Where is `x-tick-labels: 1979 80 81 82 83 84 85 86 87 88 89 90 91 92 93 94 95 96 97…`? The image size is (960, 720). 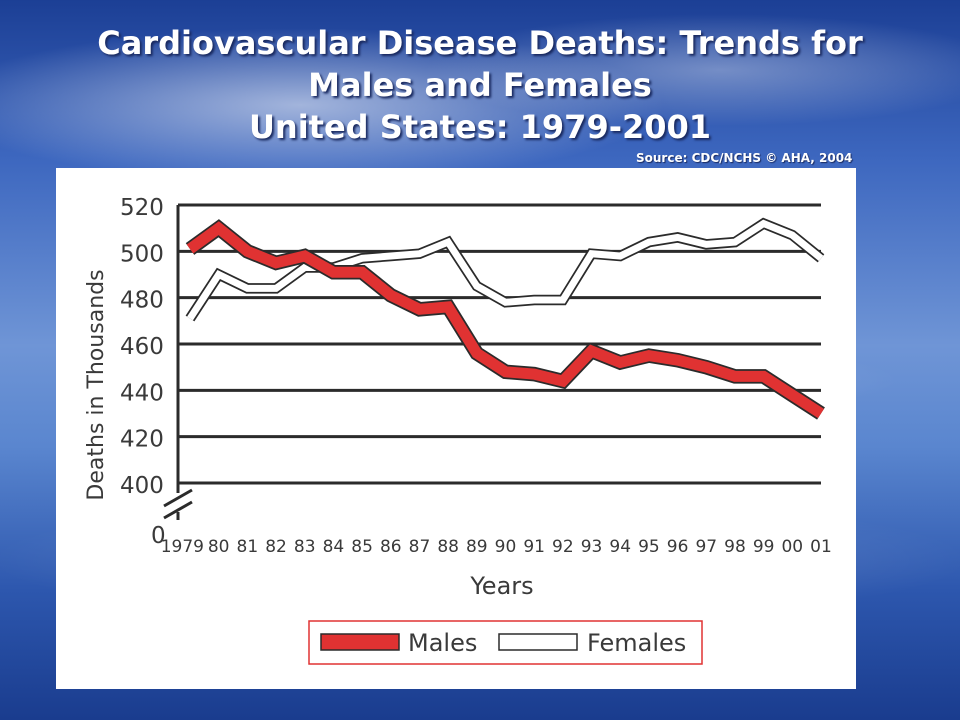
x-tick-labels: 1979 80 81 82 83 84 85 86 87 88 89 90 91 92 93 94 95 96 97… is located at coordinates (496, 547).